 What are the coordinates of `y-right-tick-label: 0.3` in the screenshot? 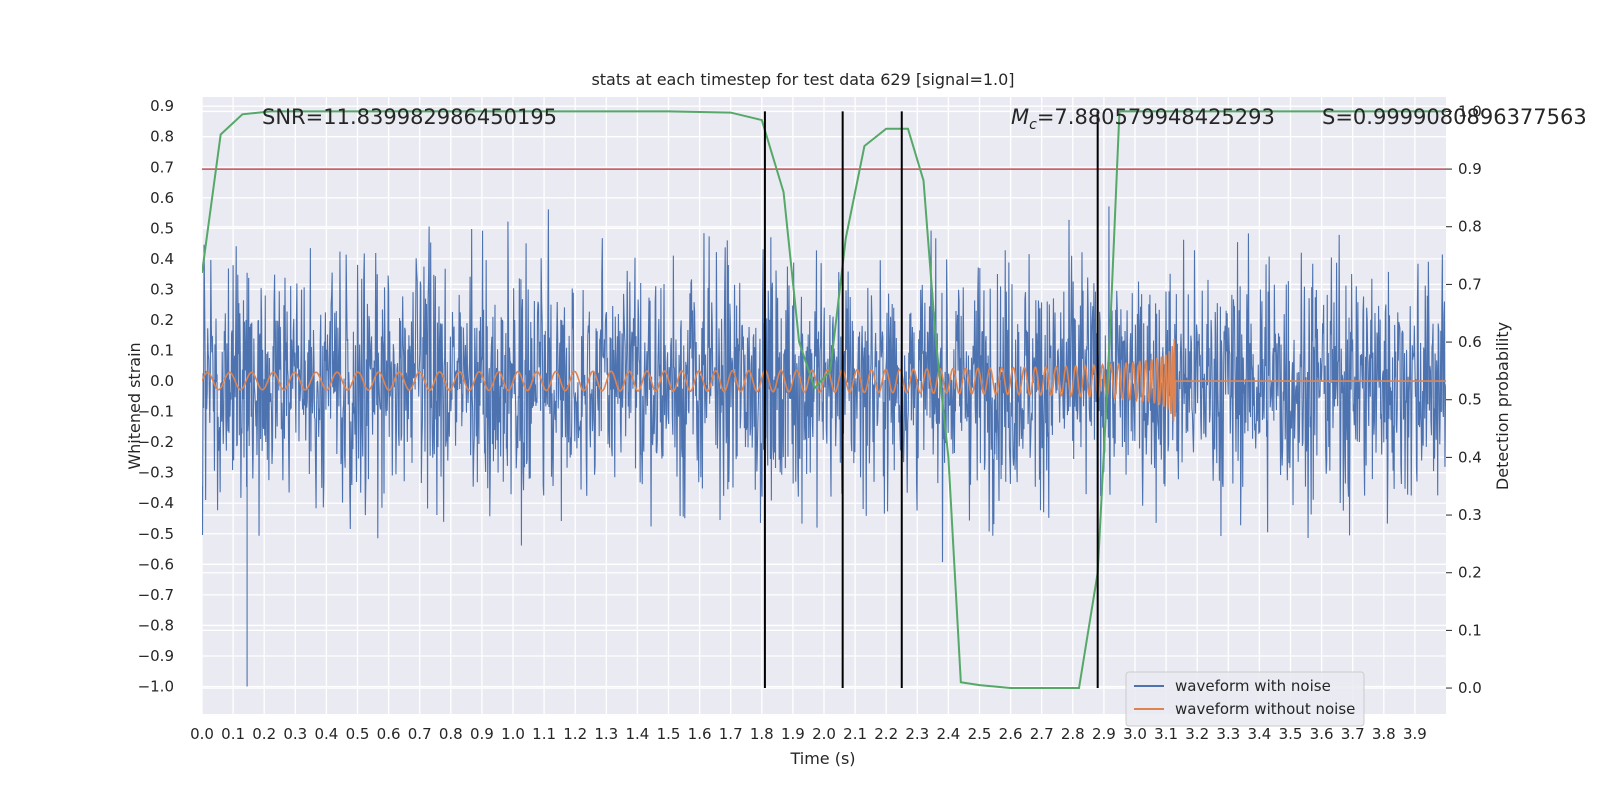 It's located at (1470, 515).